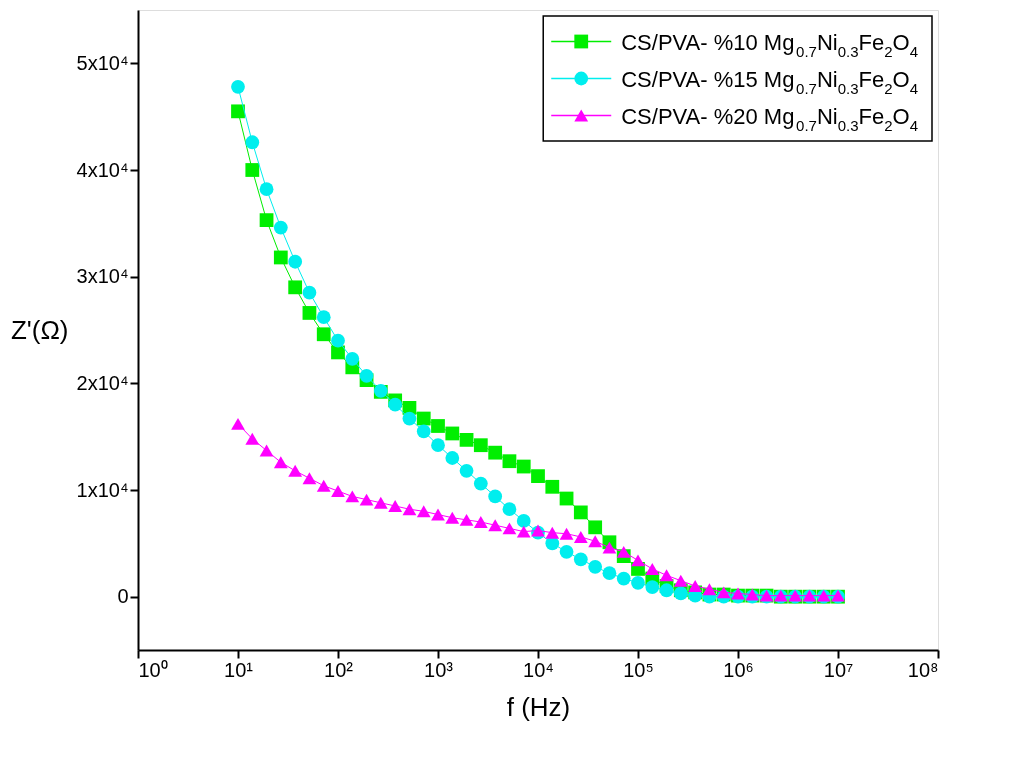  What do you see at coordinates (102, 489) in the screenshot?
I see `y-tick-label: 1x10⁴` at bounding box center [102, 489].